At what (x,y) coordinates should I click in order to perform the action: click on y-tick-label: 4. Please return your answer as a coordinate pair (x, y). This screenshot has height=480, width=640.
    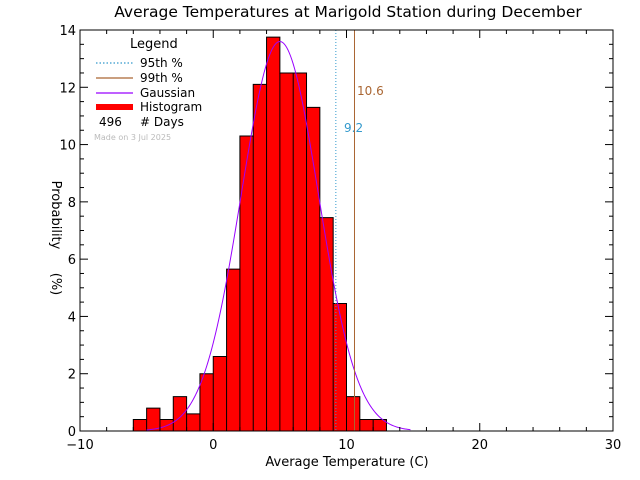
    Looking at the image, I should click on (72, 317).